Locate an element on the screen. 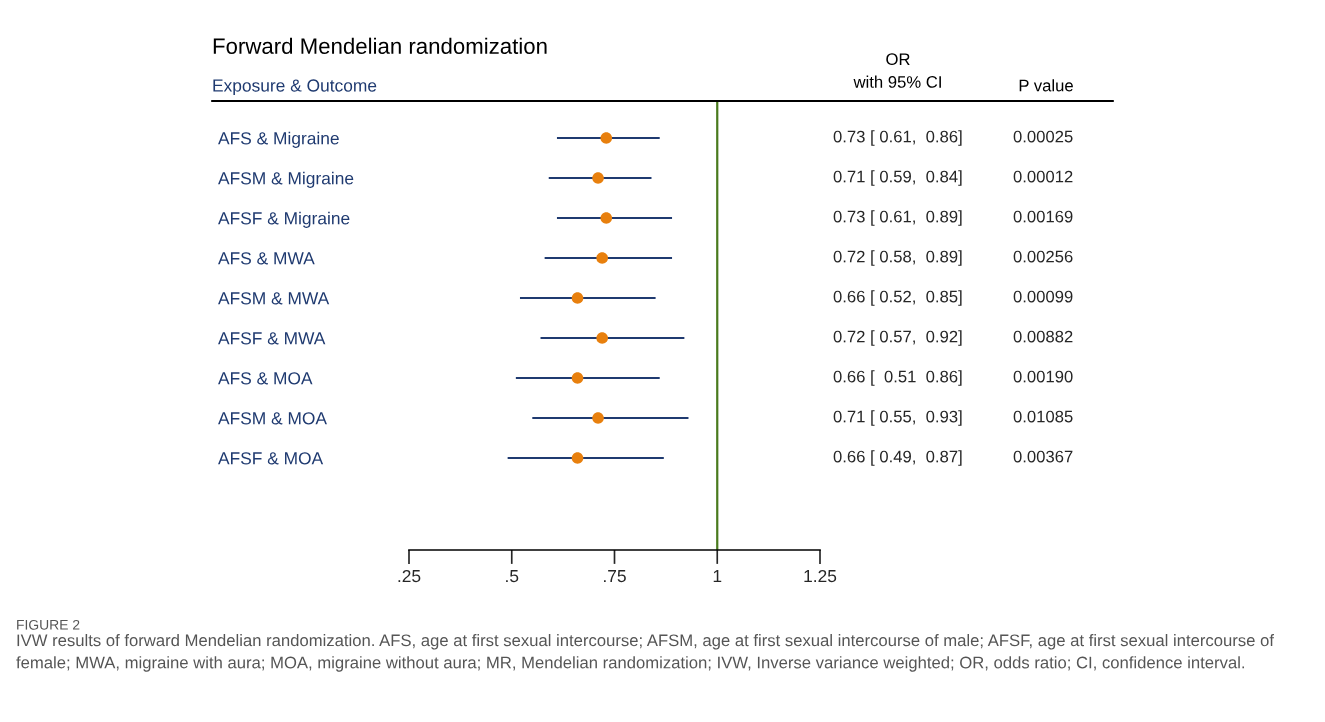 Image resolution: width=1325 pixels, height=722 pixels. text: 0.00012 is located at coordinates (1043, 176).